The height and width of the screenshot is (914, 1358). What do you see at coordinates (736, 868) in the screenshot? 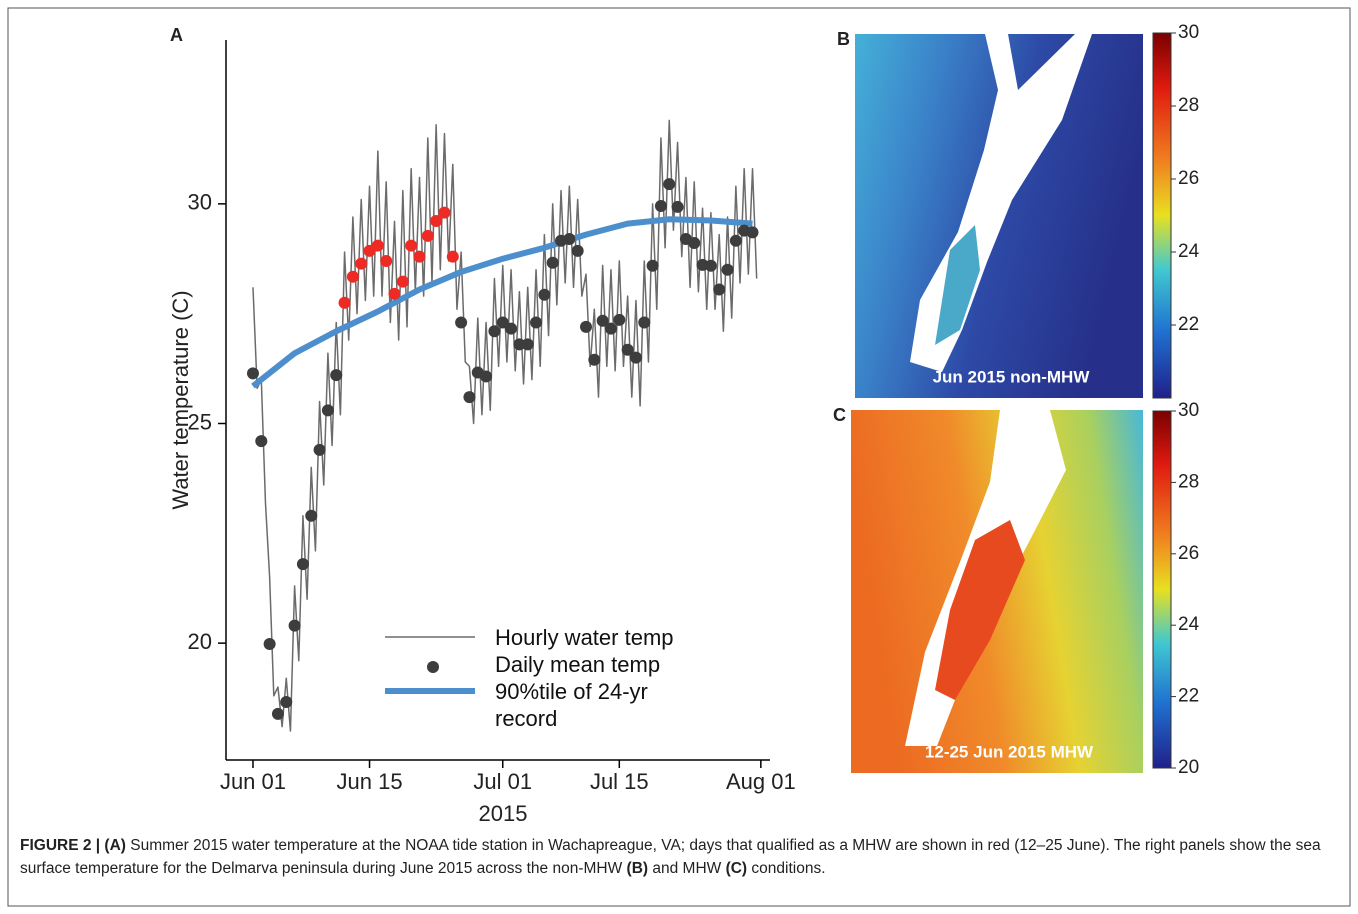
I see `caption-text: (C)` at bounding box center [736, 868].